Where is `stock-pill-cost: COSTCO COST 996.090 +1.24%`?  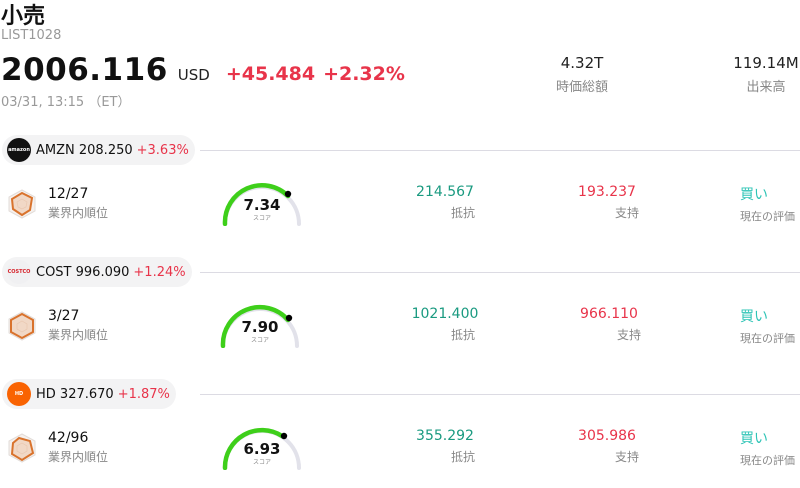 stock-pill-cost: COSTCO COST 996.090 +1.24% is located at coordinates (97, 272).